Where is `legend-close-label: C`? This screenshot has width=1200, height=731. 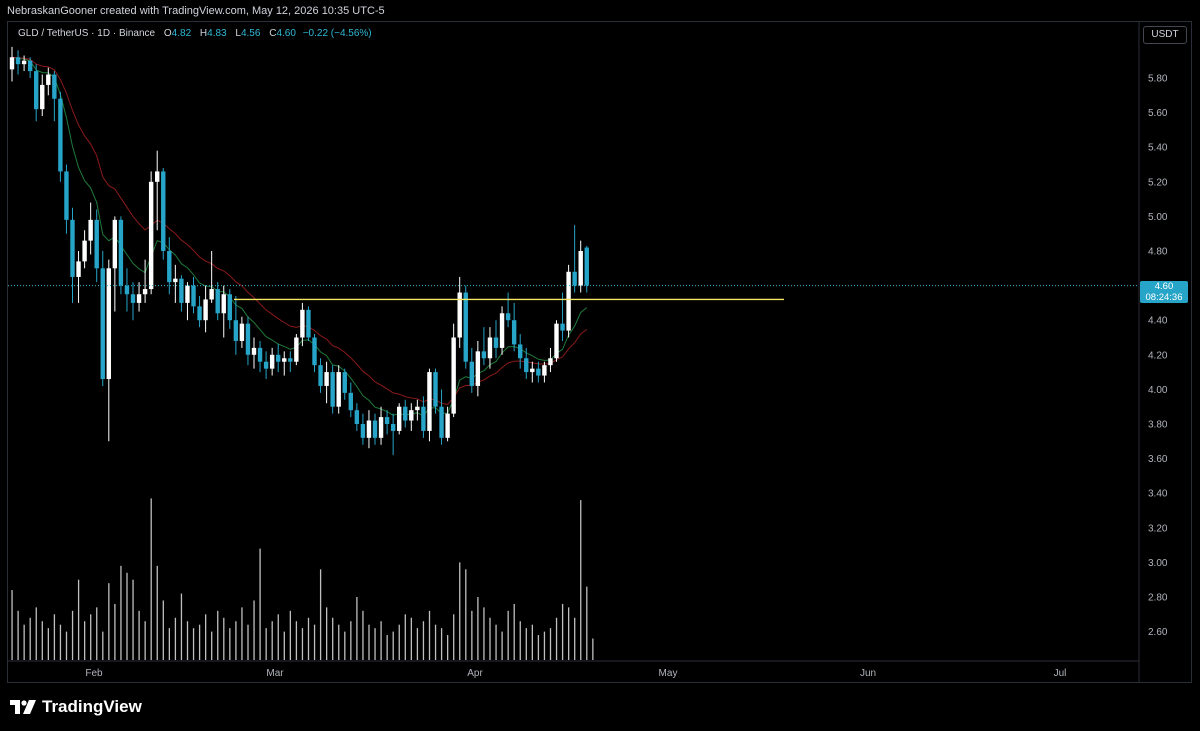 legend-close-label: C is located at coordinates (273, 33).